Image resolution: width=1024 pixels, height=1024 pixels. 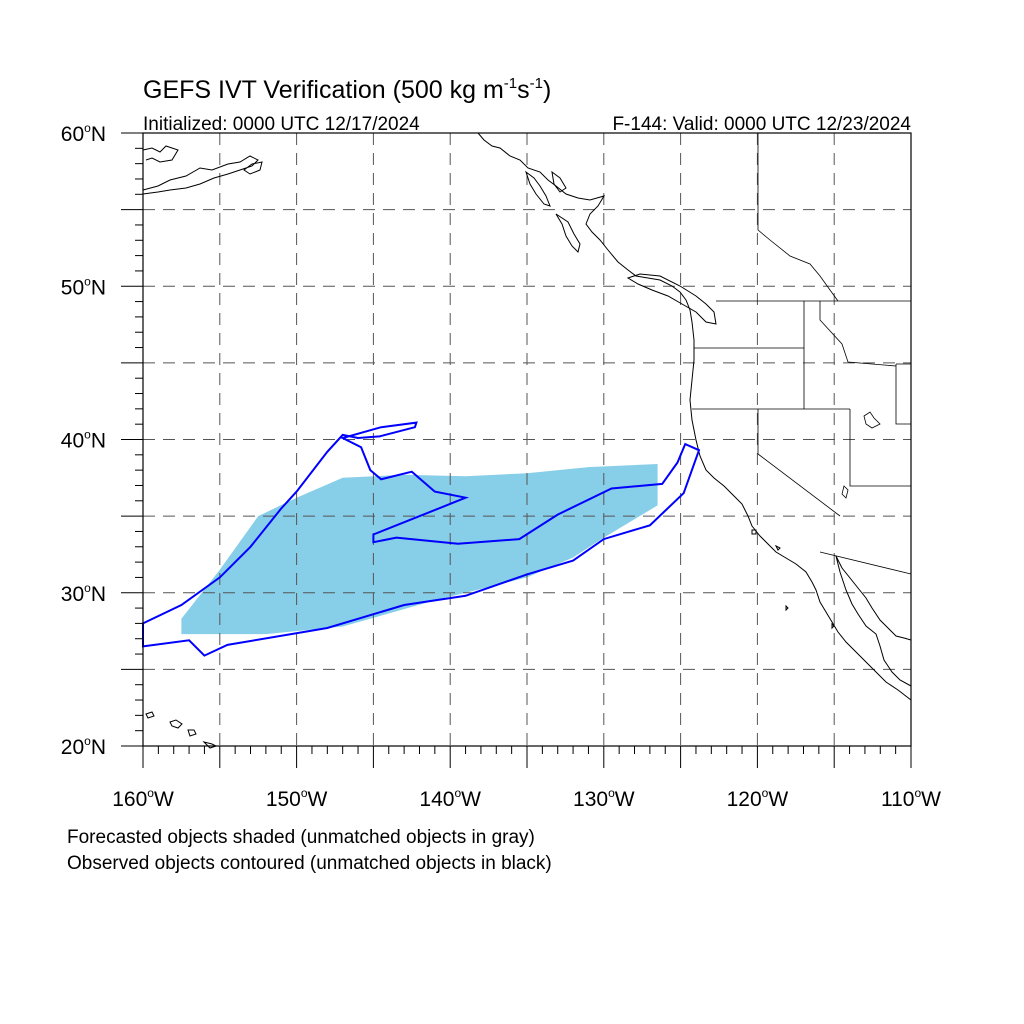 What do you see at coordinates (568, 233) in the screenshot?
I see `haida-gwaii` at bounding box center [568, 233].